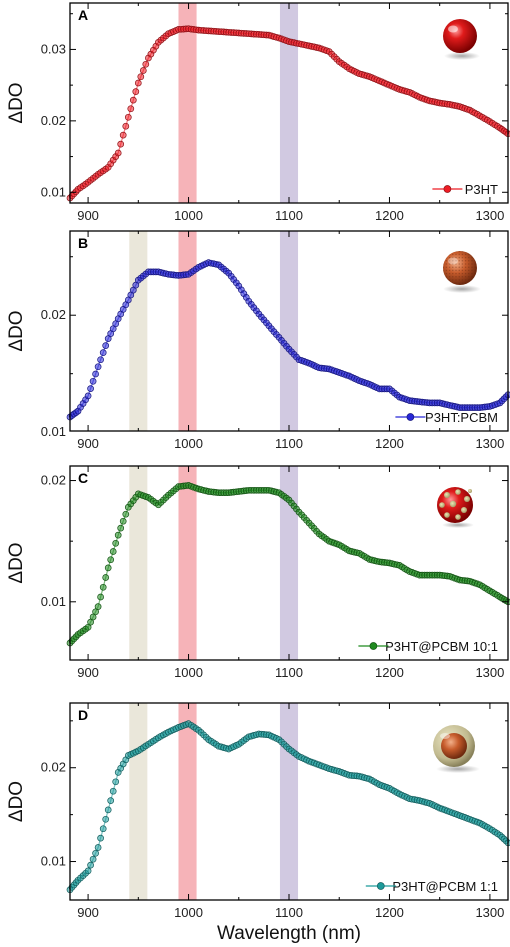 Image resolution: width=510 pixels, height=947 pixels. What do you see at coordinates (445, 886) in the screenshot?
I see `legend-label: P3HT@PCBM 1:1` at bounding box center [445, 886].